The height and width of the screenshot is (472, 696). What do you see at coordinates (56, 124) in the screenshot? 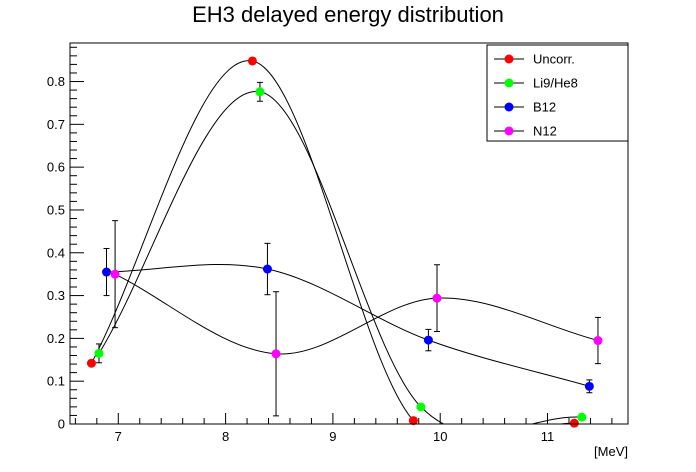
I see `y-tick-label: 0.7` at bounding box center [56, 124].